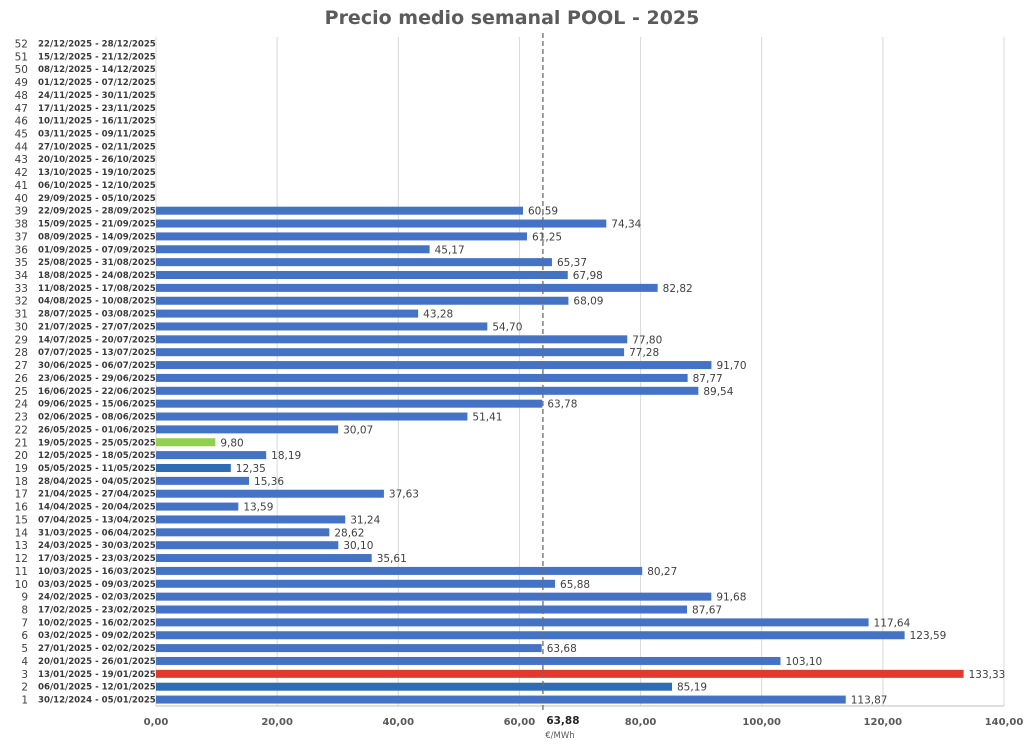 This screenshot has height=755, width=1024. Describe the element at coordinates (883, 722) in the screenshot. I see `x-tick-label: 120,00` at that location.